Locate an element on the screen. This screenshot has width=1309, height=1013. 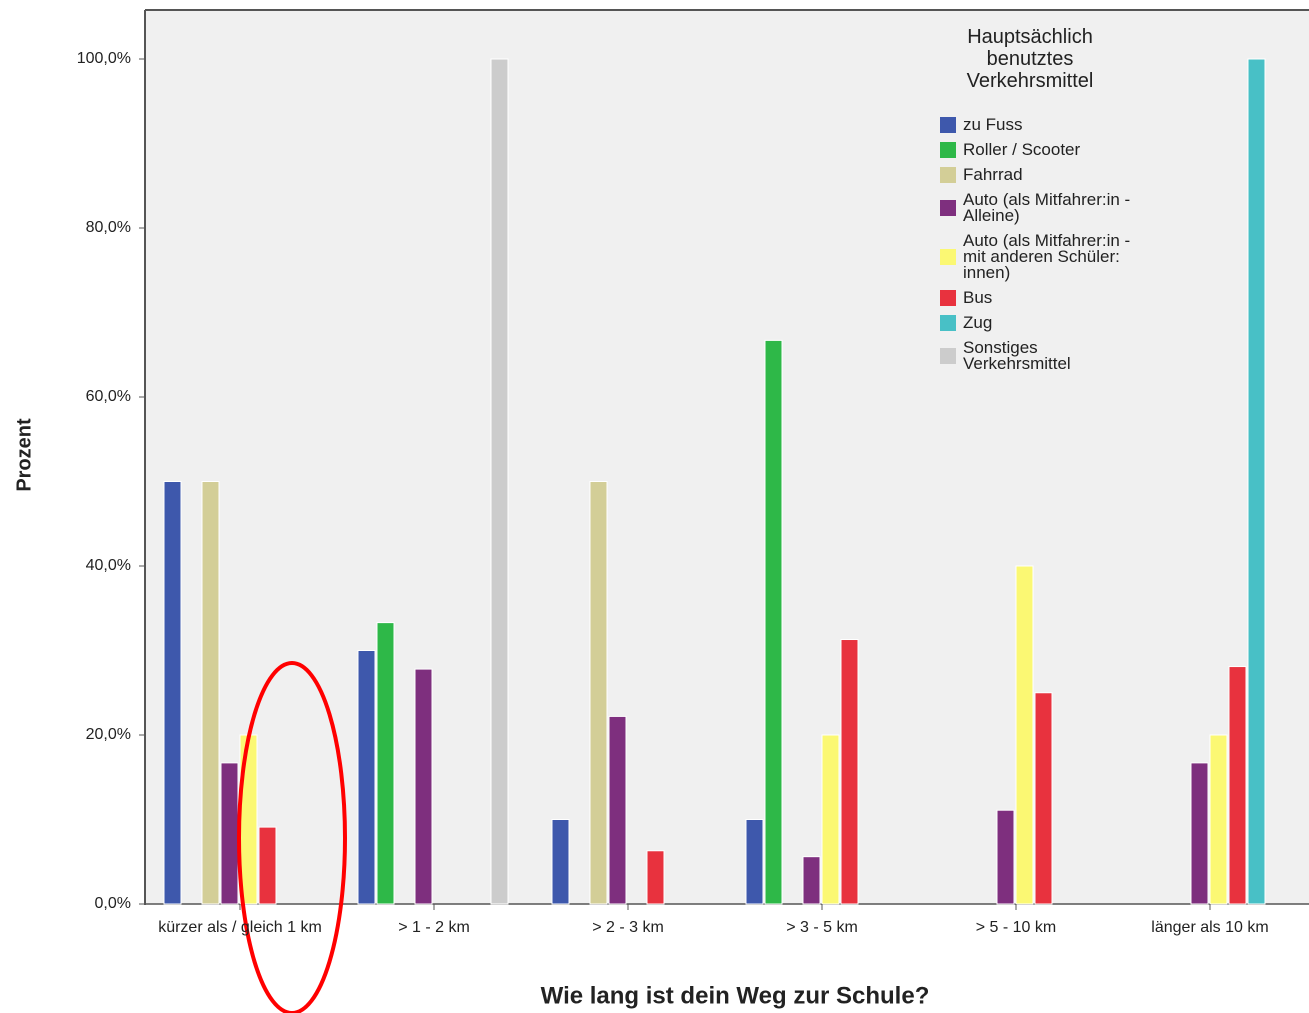
y-tick-label: 80,0% is located at coordinates (108, 227).